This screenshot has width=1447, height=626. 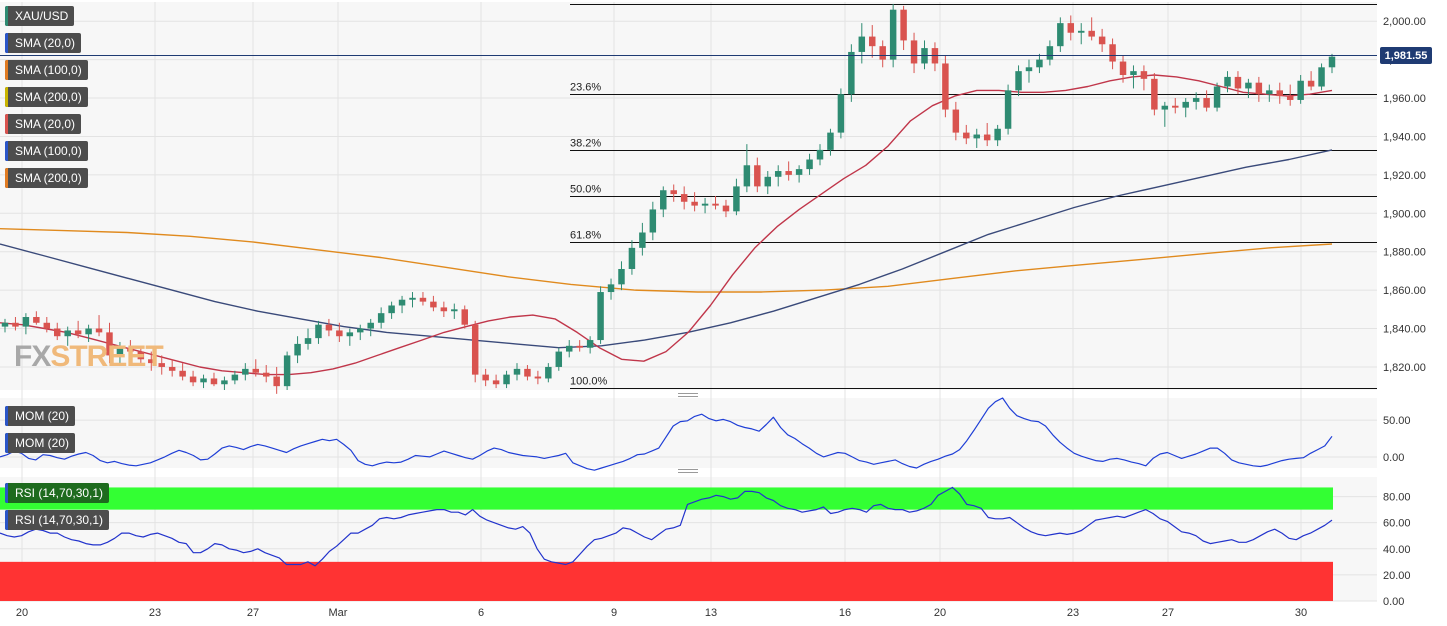 What do you see at coordinates (688, 472) in the screenshot?
I see `pane-splitter-bottom` at bounding box center [688, 472].